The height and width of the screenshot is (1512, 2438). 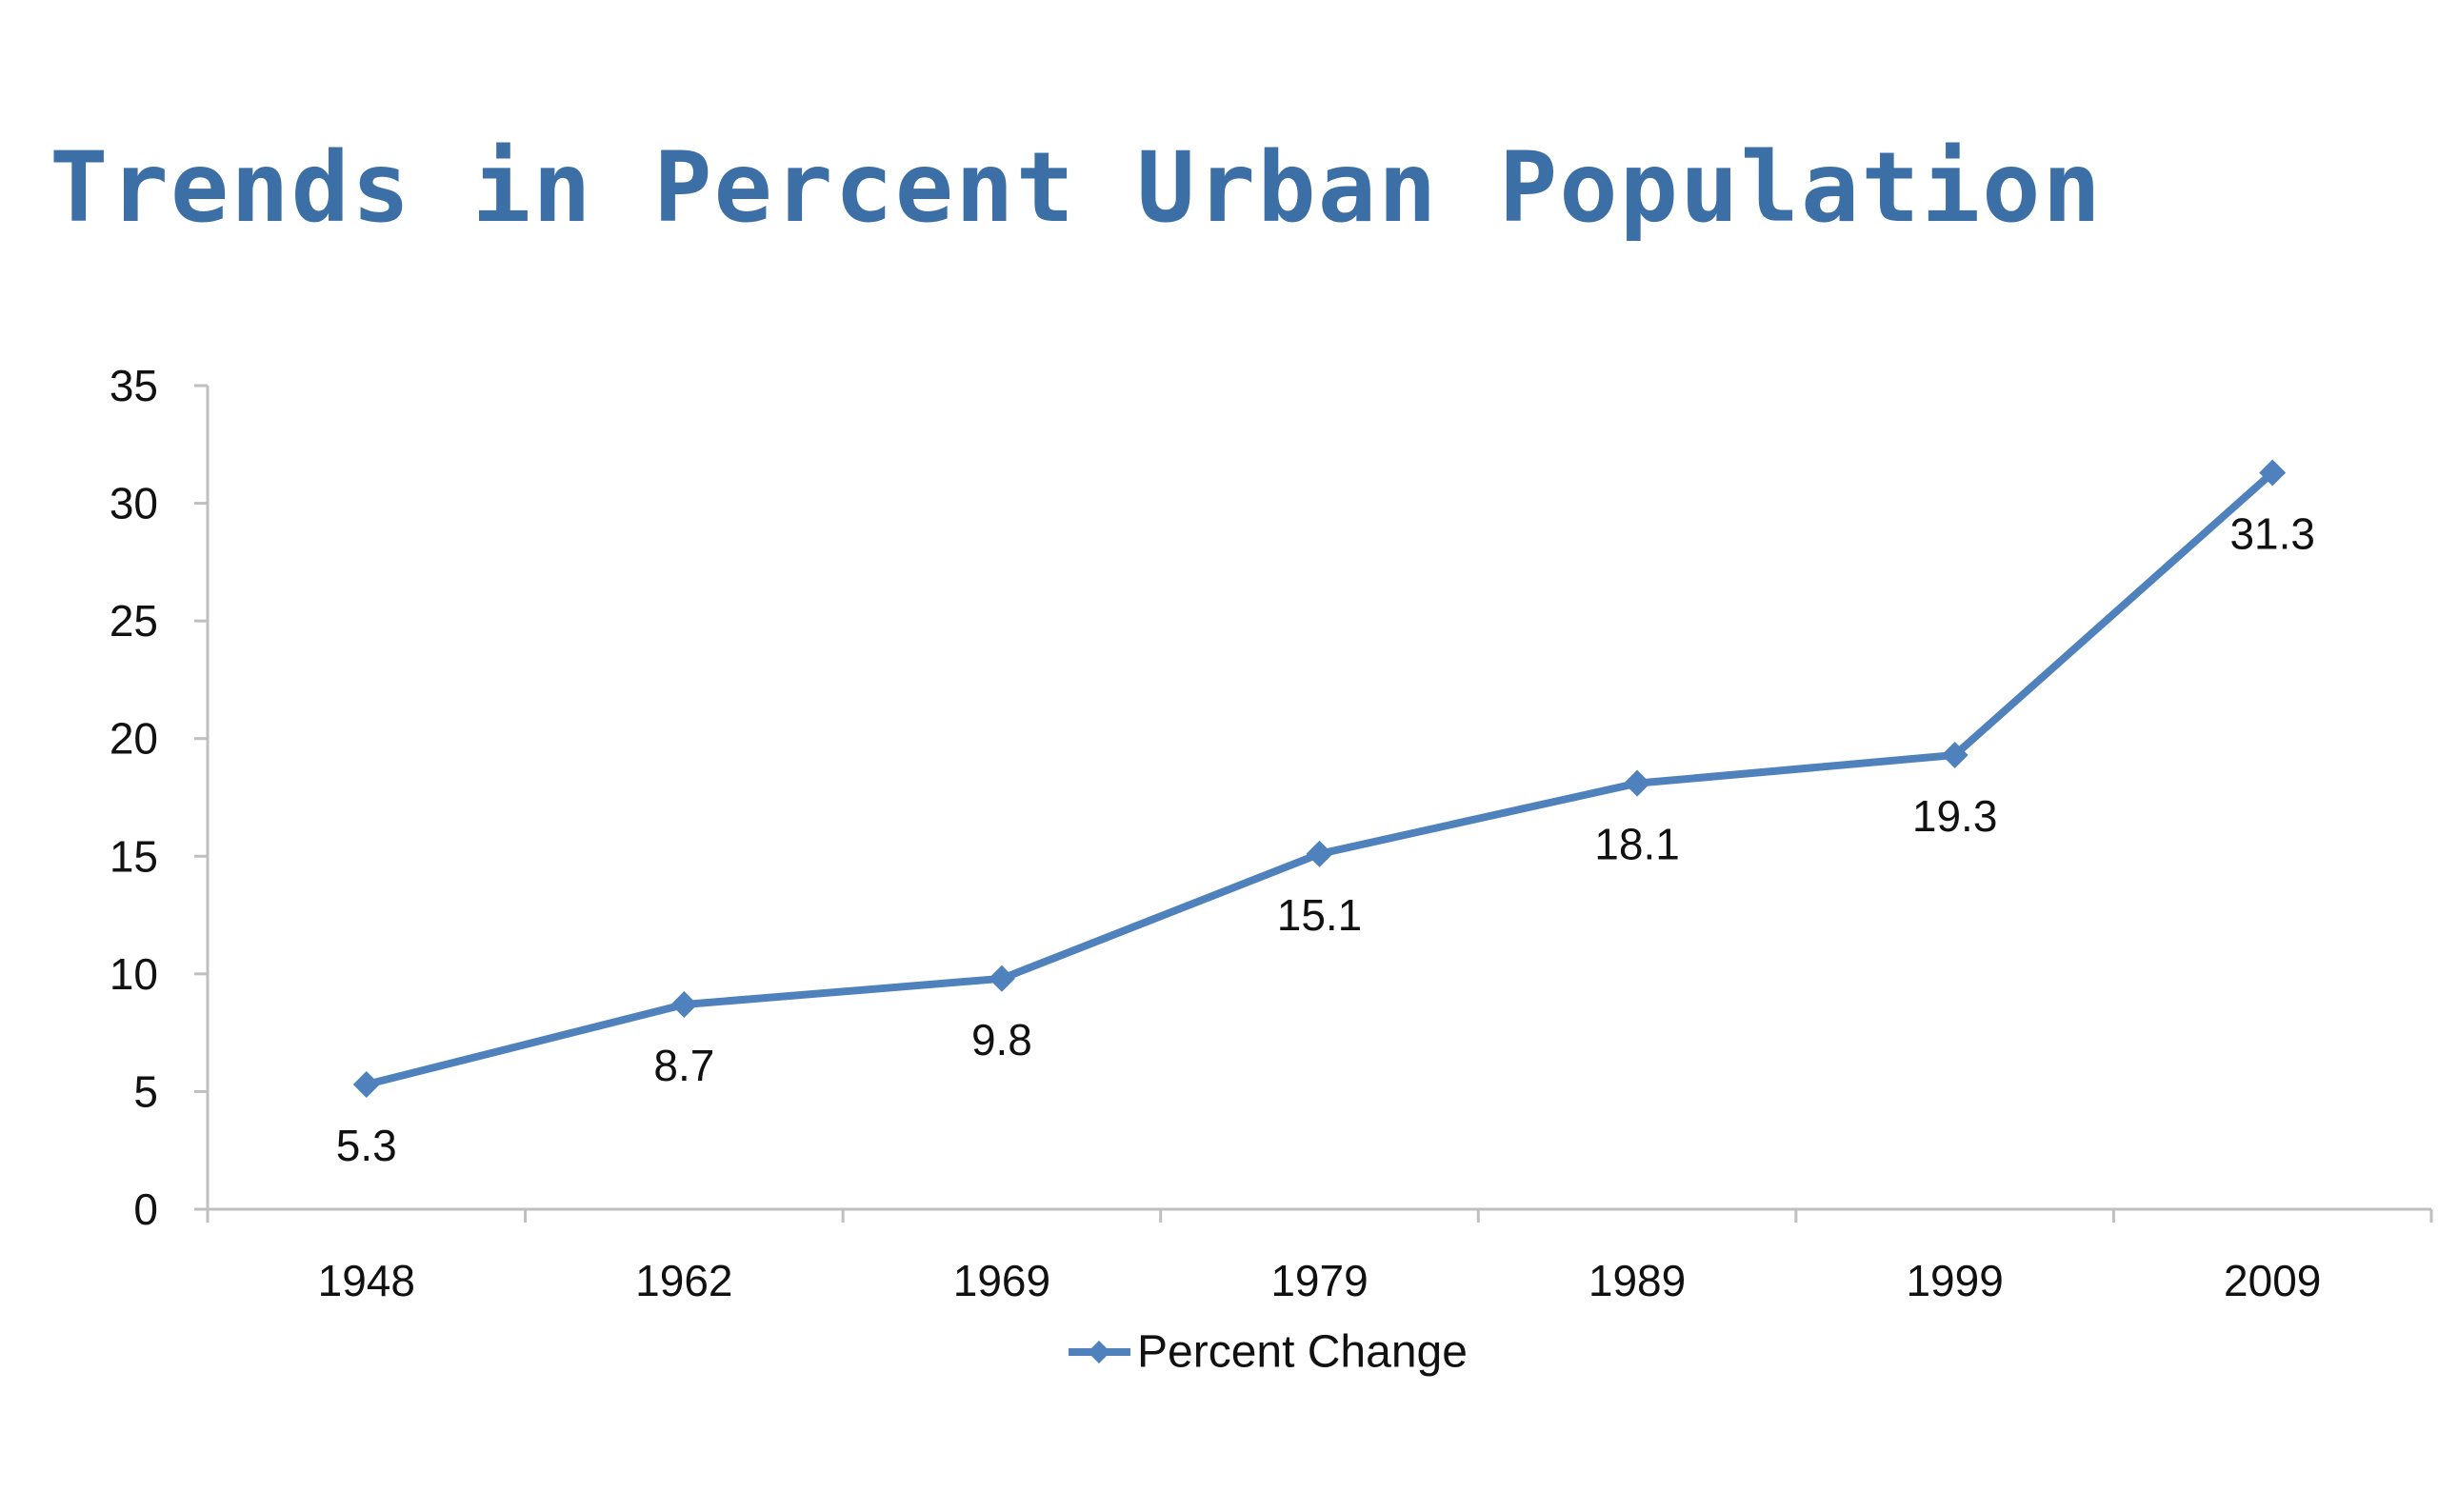 I want to click on x-tick-label: 1962, so click(x=683, y=1280).